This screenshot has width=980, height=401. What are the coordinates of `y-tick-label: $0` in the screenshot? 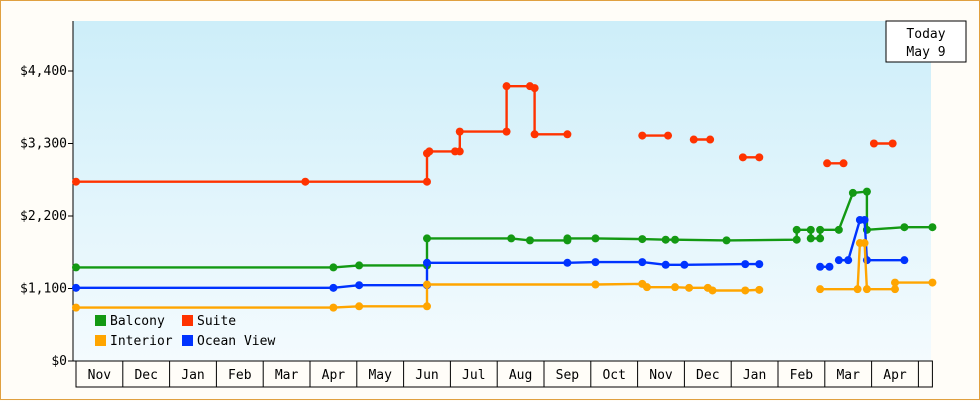 It's located at (59, 361).